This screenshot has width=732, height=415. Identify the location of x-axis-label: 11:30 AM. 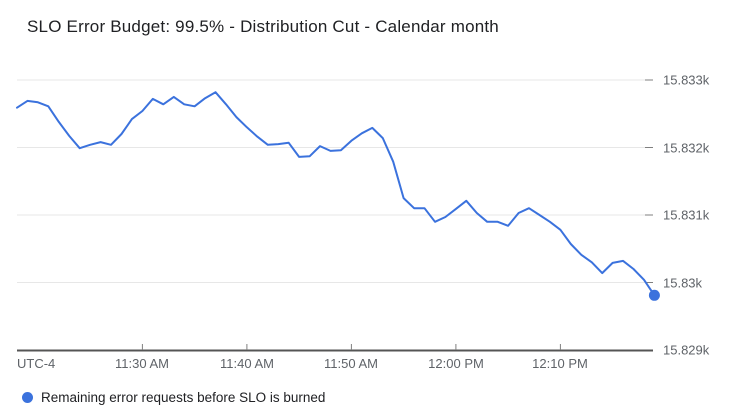
(142, 363).